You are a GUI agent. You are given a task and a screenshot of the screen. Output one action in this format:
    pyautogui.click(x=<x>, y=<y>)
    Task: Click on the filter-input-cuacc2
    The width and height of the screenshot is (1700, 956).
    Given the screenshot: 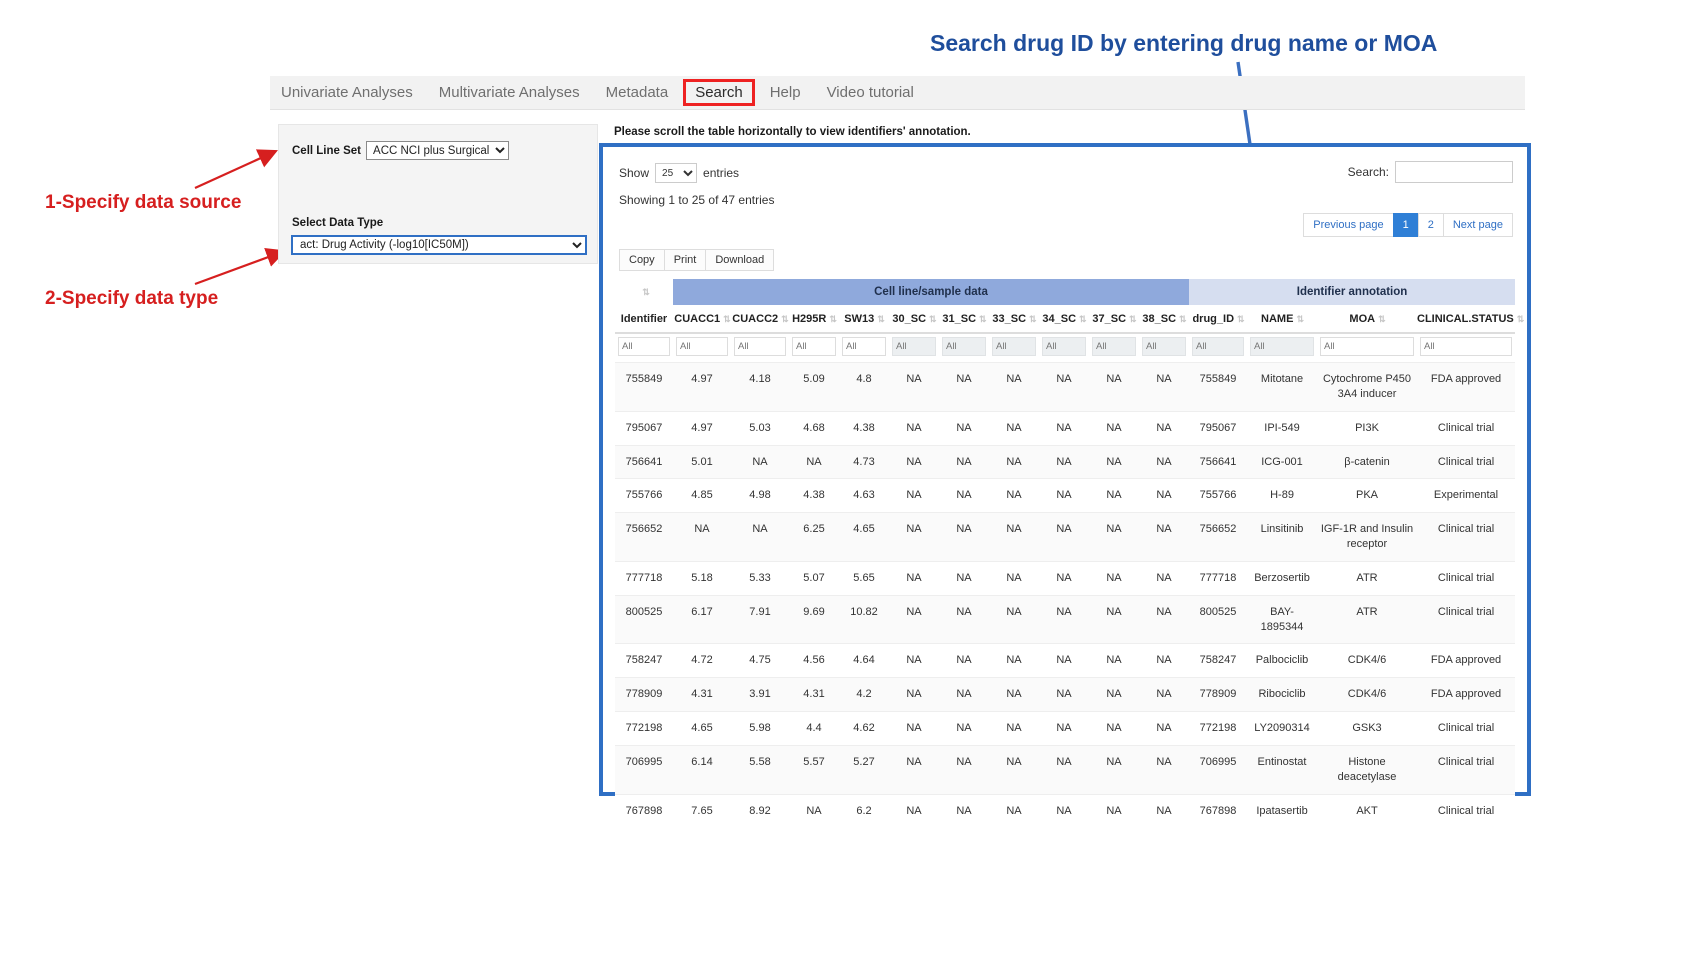 What is the action you would take?
    pyautogui.click(x=760, y=346)
    